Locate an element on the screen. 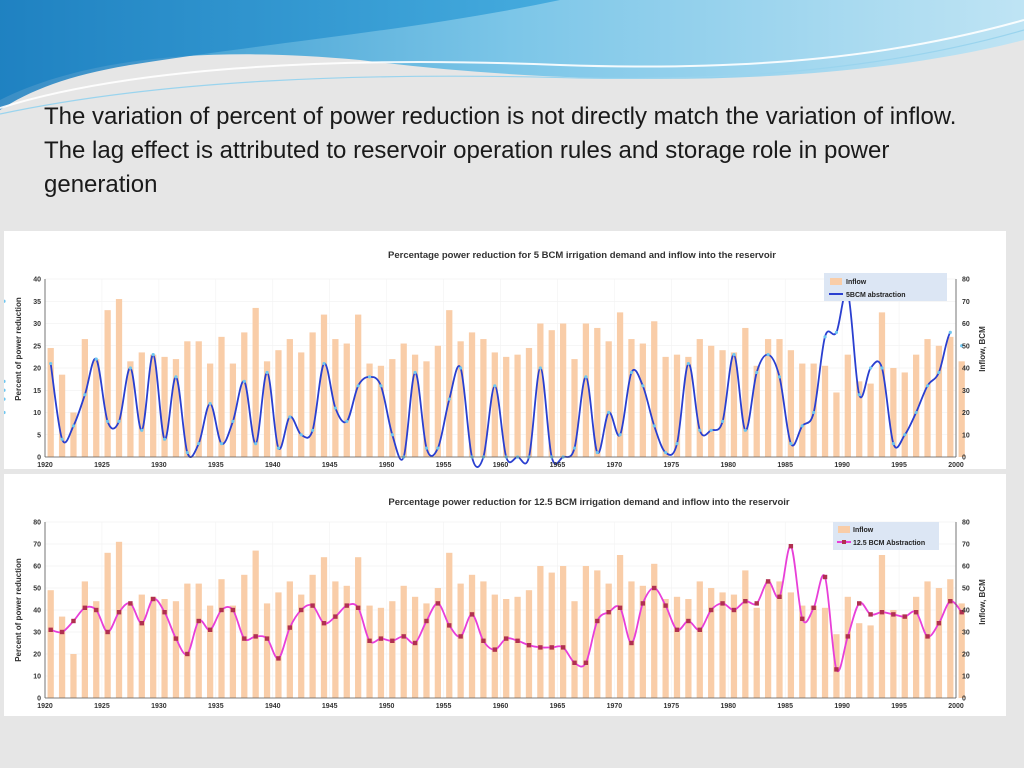 This screenshot has height=768, width=1024. y-tick-label: 20 is located at coordinates (37, 369).